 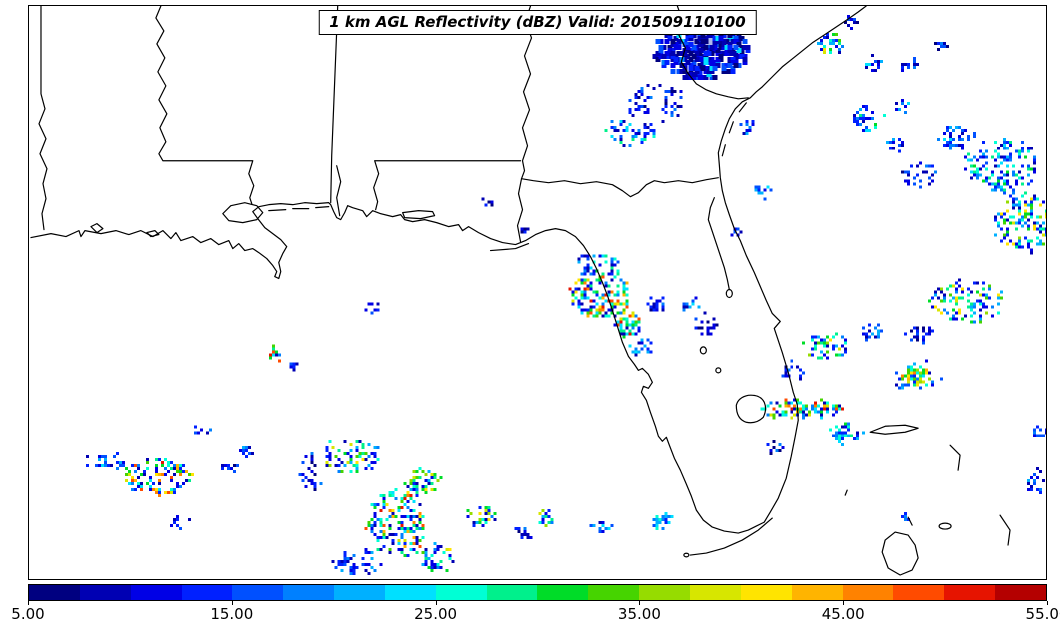 What do you see at coordinates (718, 244) in the screenshot?
I see `river-st-johns` at bounding box center [718, 244].